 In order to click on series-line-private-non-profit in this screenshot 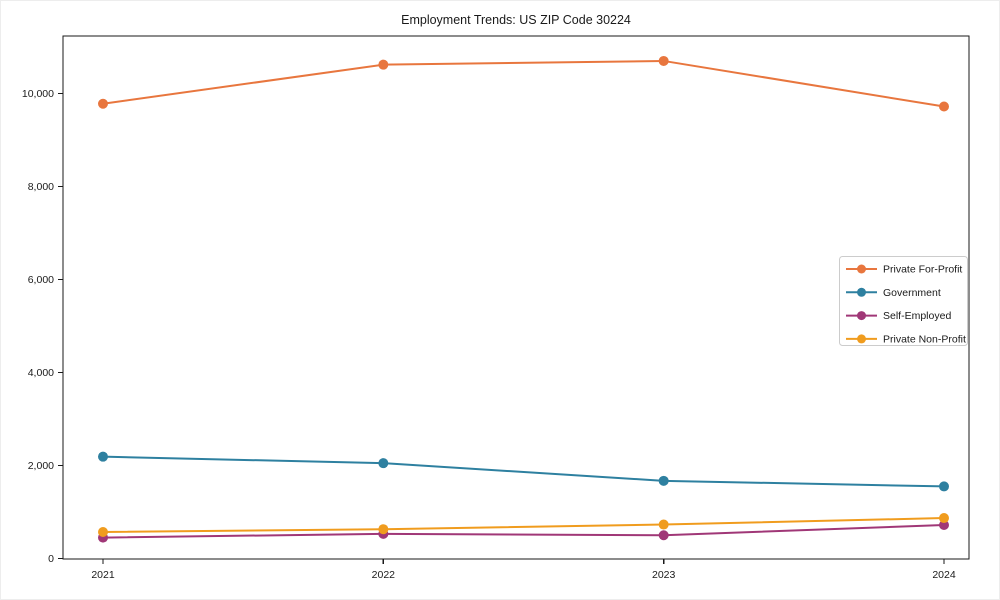, I will do `click(523, 525)`.